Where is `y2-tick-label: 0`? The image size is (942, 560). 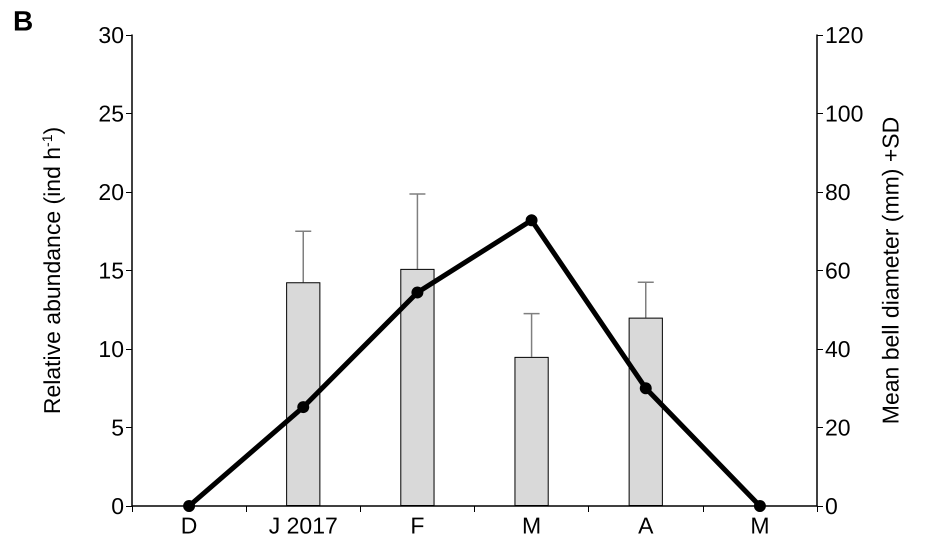
y2-tick-label: 0 is located at coordinates (831, 506).